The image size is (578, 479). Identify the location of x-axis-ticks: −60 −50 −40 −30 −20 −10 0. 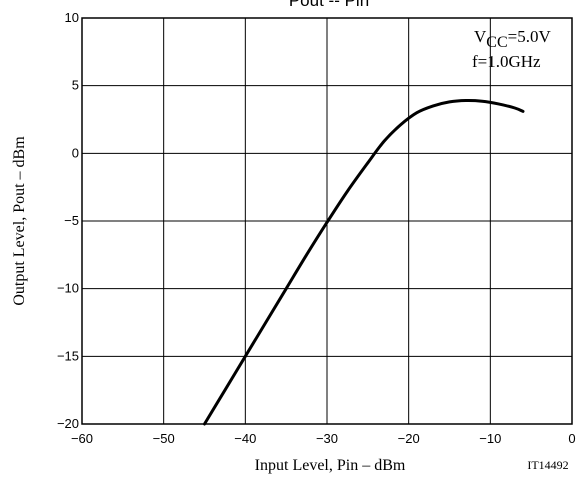
(323, 438).